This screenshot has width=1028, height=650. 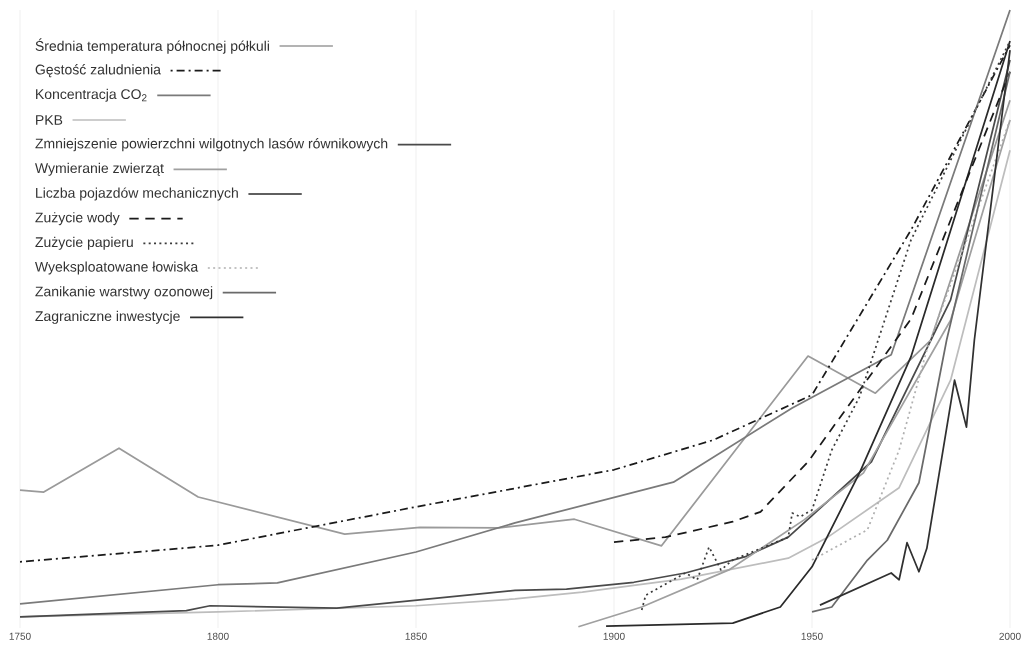 What do you see at coordinates (107, 317) in the screenshot?
I see `legend-label: Zagraniczne inwestycje` at bounding box center [107, 317].